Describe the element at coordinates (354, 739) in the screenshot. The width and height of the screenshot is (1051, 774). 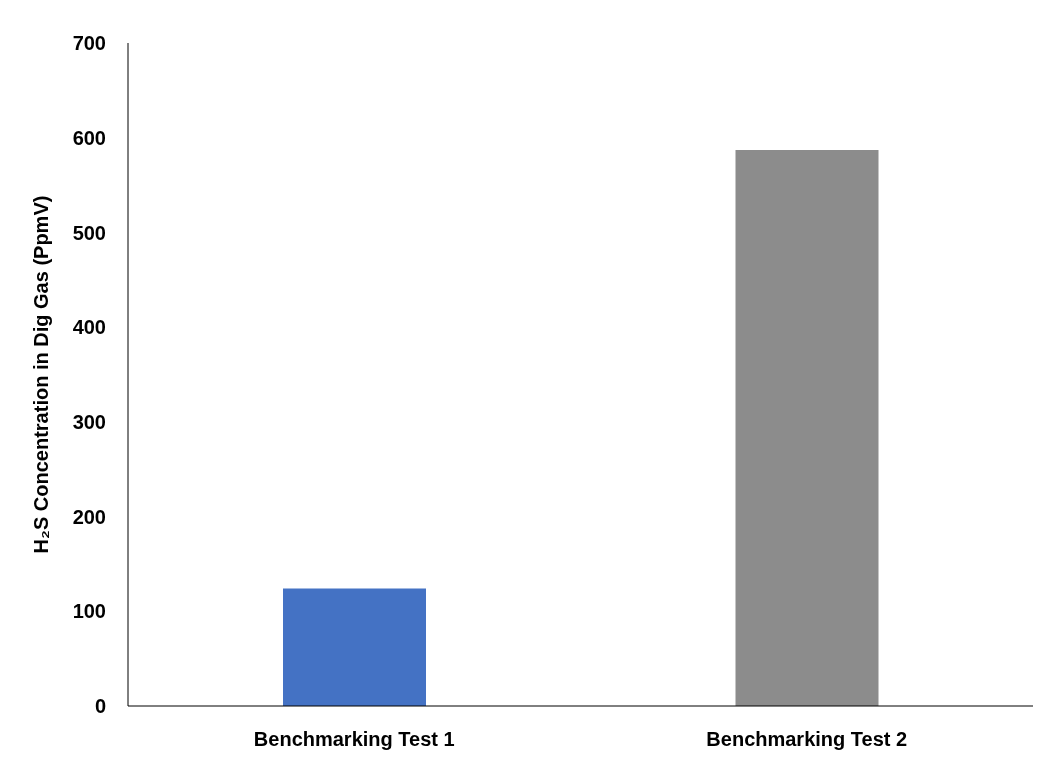
I see `x-tick-label: Benchmarking Test 1` at that location.